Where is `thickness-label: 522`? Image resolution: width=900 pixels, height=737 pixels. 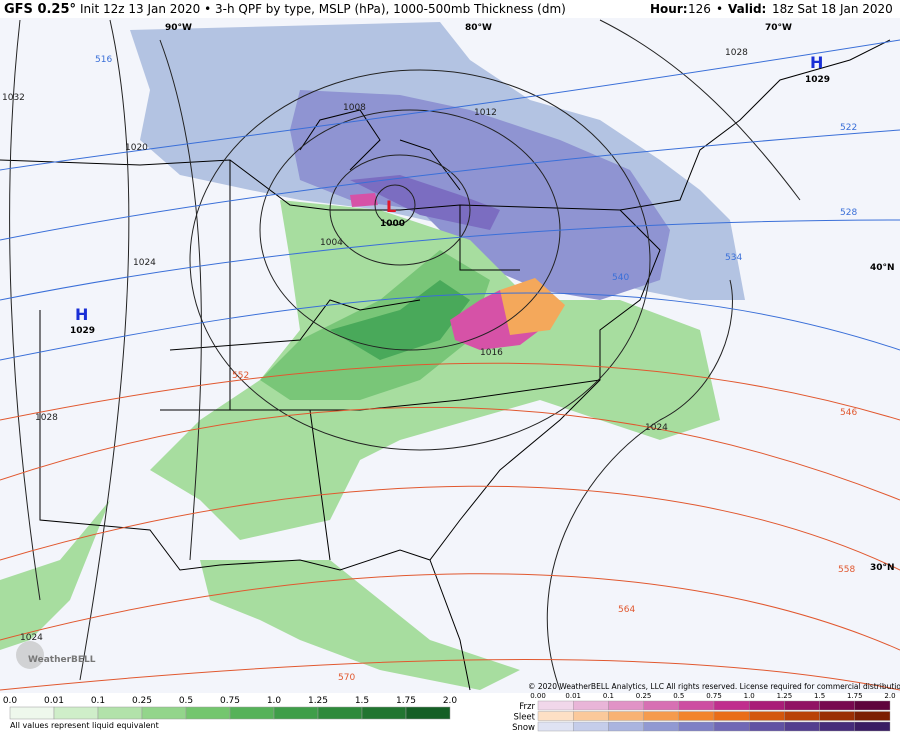
thickness-label: 522 is located at coordinates (848, 128).